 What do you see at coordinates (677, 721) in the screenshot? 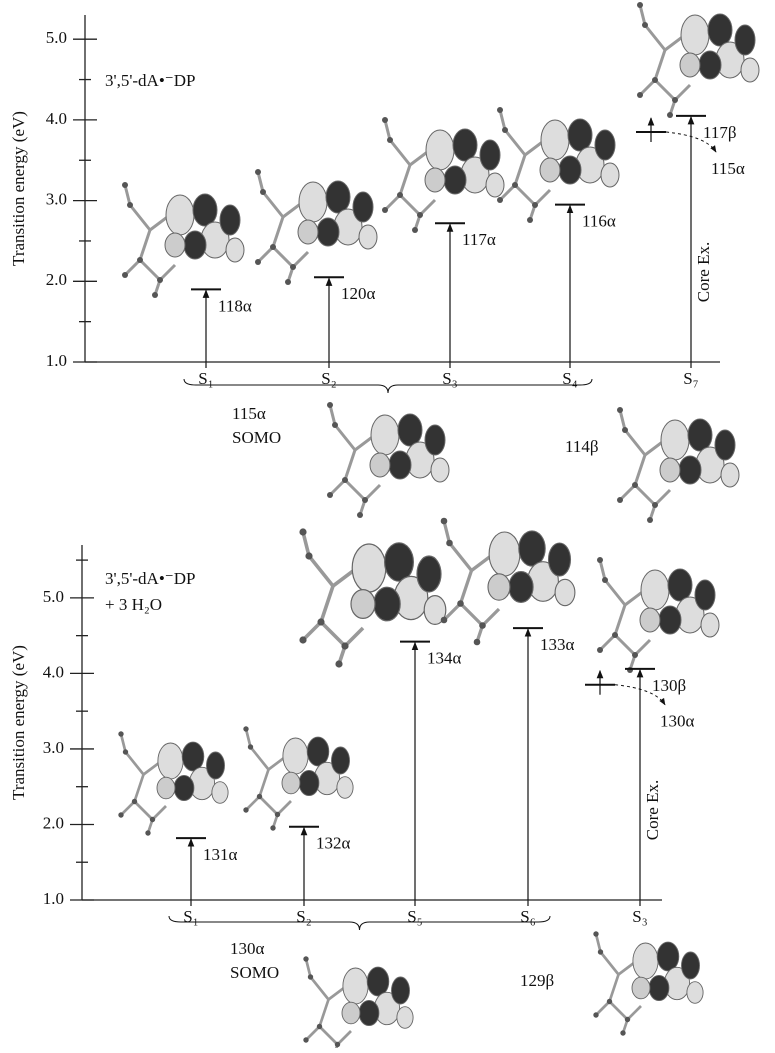
I see `core-orbital-label: 130α` at bounding box center [677, 721].